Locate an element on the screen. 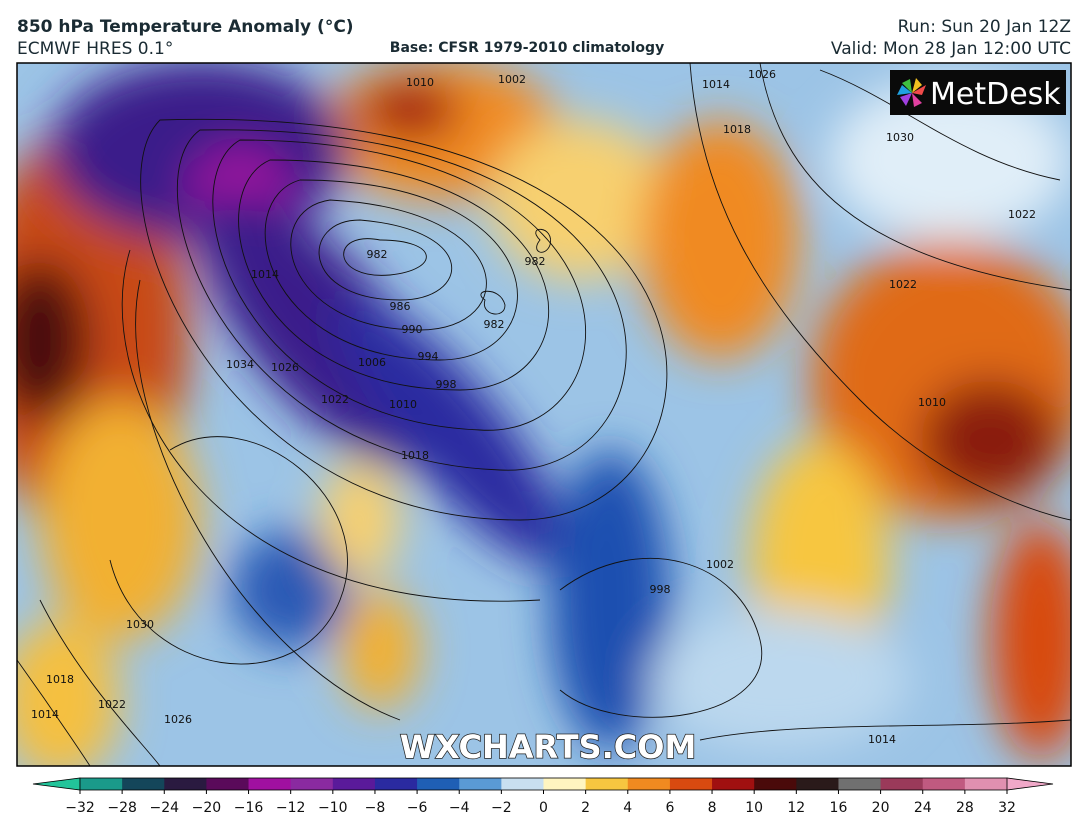 This screenshot has height=833, width=1088. colorbar-over is located at coordinates (1030, 784).